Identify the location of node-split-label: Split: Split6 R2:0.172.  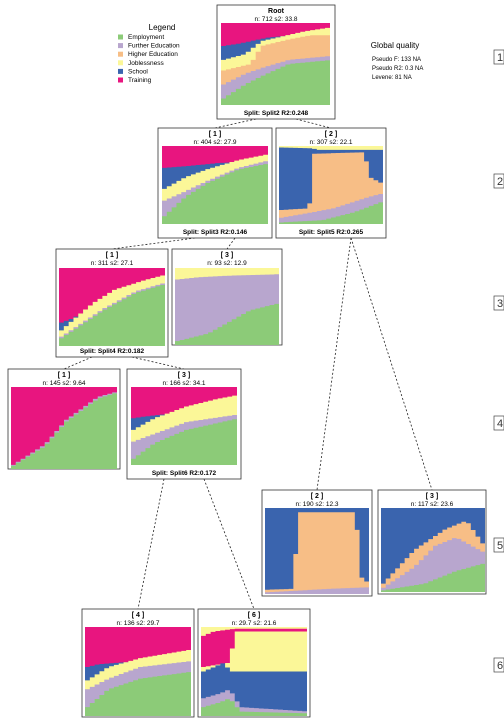
(184, 473).